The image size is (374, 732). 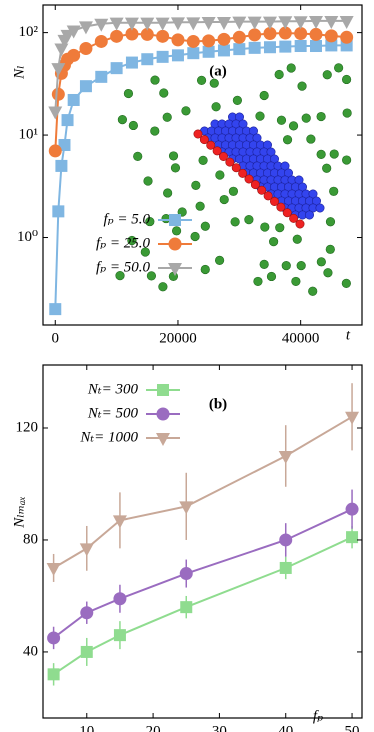 What do you see at coordinates (113, 389) in the screenshot?
I see `legend-label: Nₜ= 300` at bounding box center [113, 389].